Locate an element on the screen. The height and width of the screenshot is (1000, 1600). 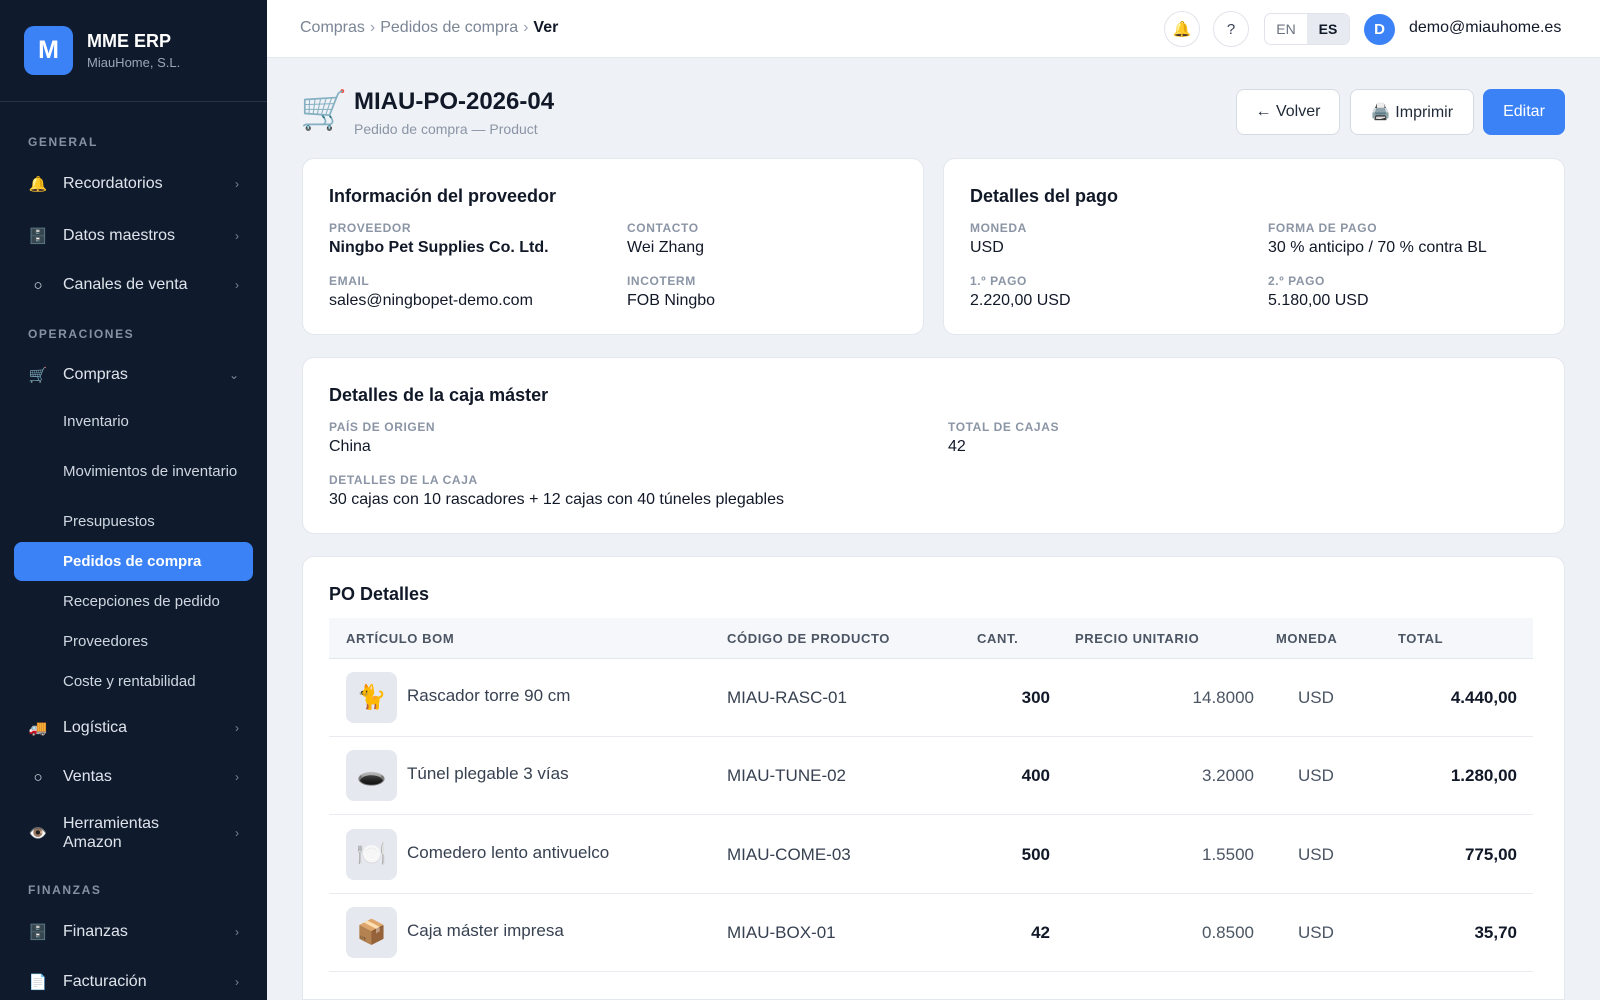
sidebar-item-datos-maestros: 🗄️ Datos maestros › is located at coordinates (133, 236).